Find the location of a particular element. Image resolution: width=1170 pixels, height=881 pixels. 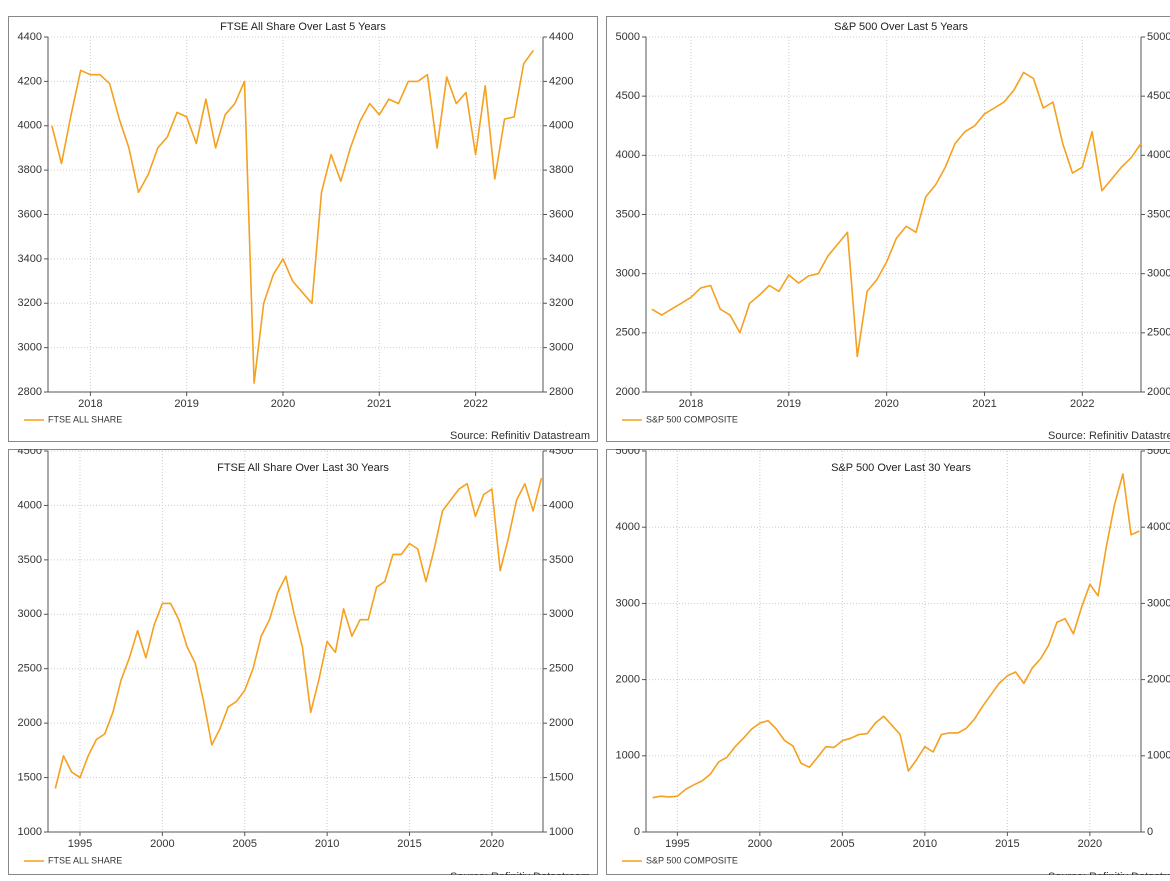

y-tick-label: 0 is located at coordinates (637, 832).